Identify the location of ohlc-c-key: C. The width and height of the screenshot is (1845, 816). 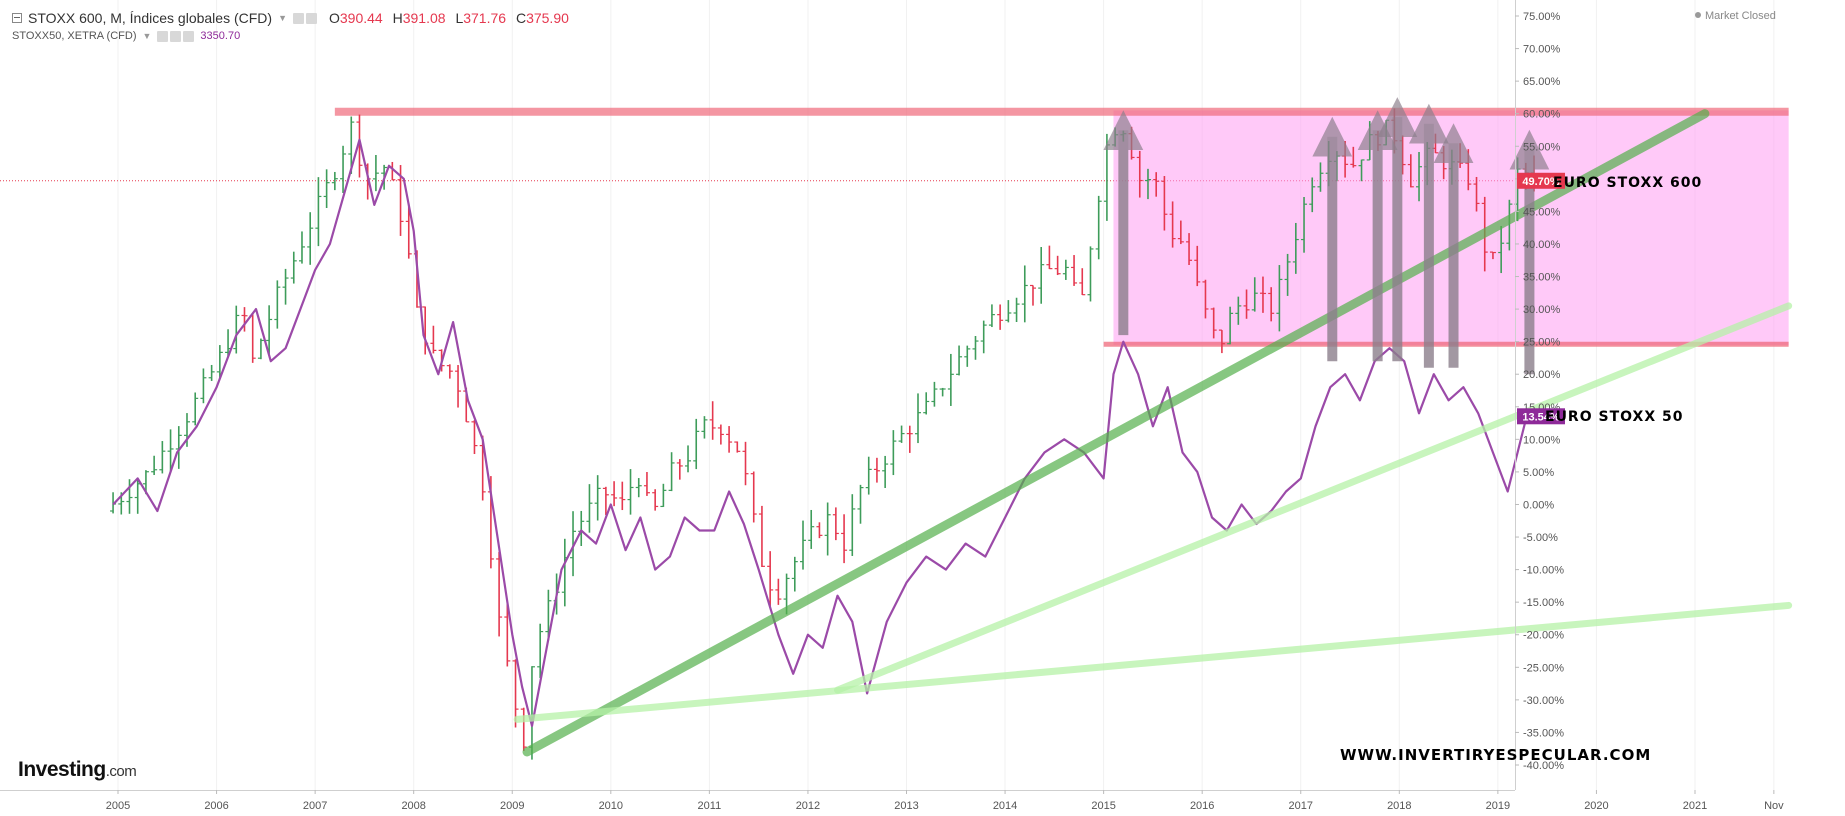
(521, 18).